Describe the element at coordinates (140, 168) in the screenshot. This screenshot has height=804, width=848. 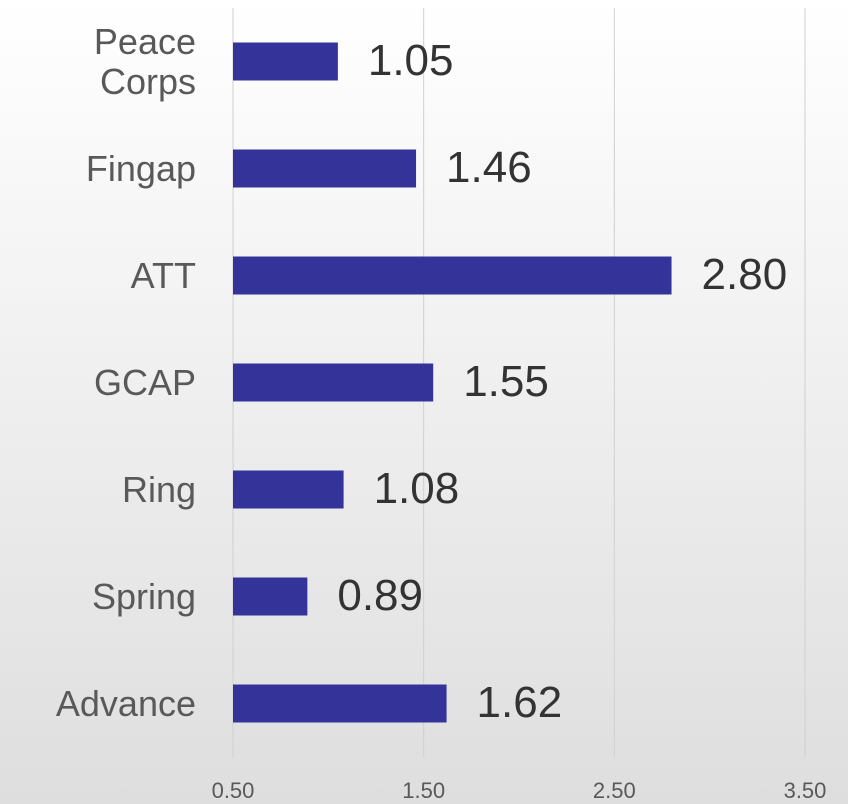
I see `y-tick-label: Fingap` at that location.